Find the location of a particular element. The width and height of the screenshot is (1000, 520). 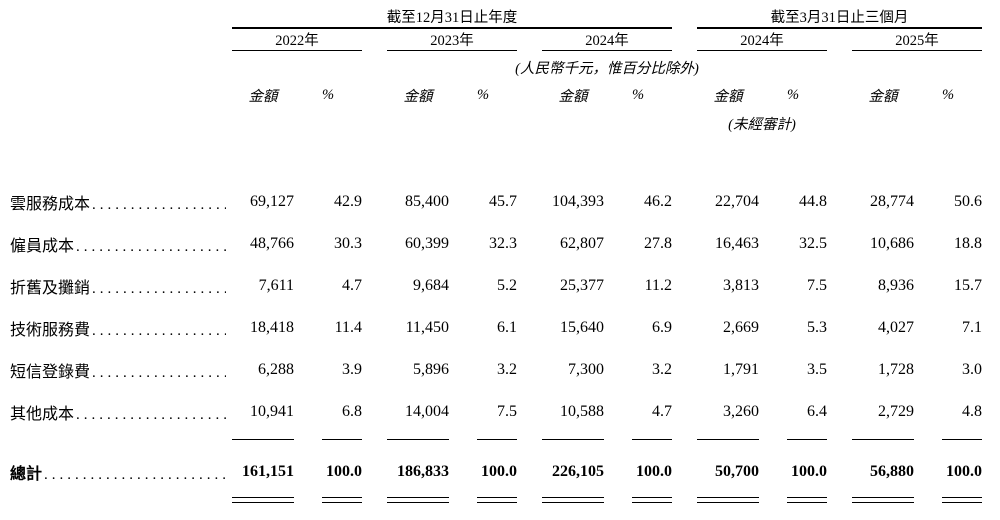

year-header-row: 2022年 2023年 2024年 2024年 2025年 is located at coordinates (496, 39).